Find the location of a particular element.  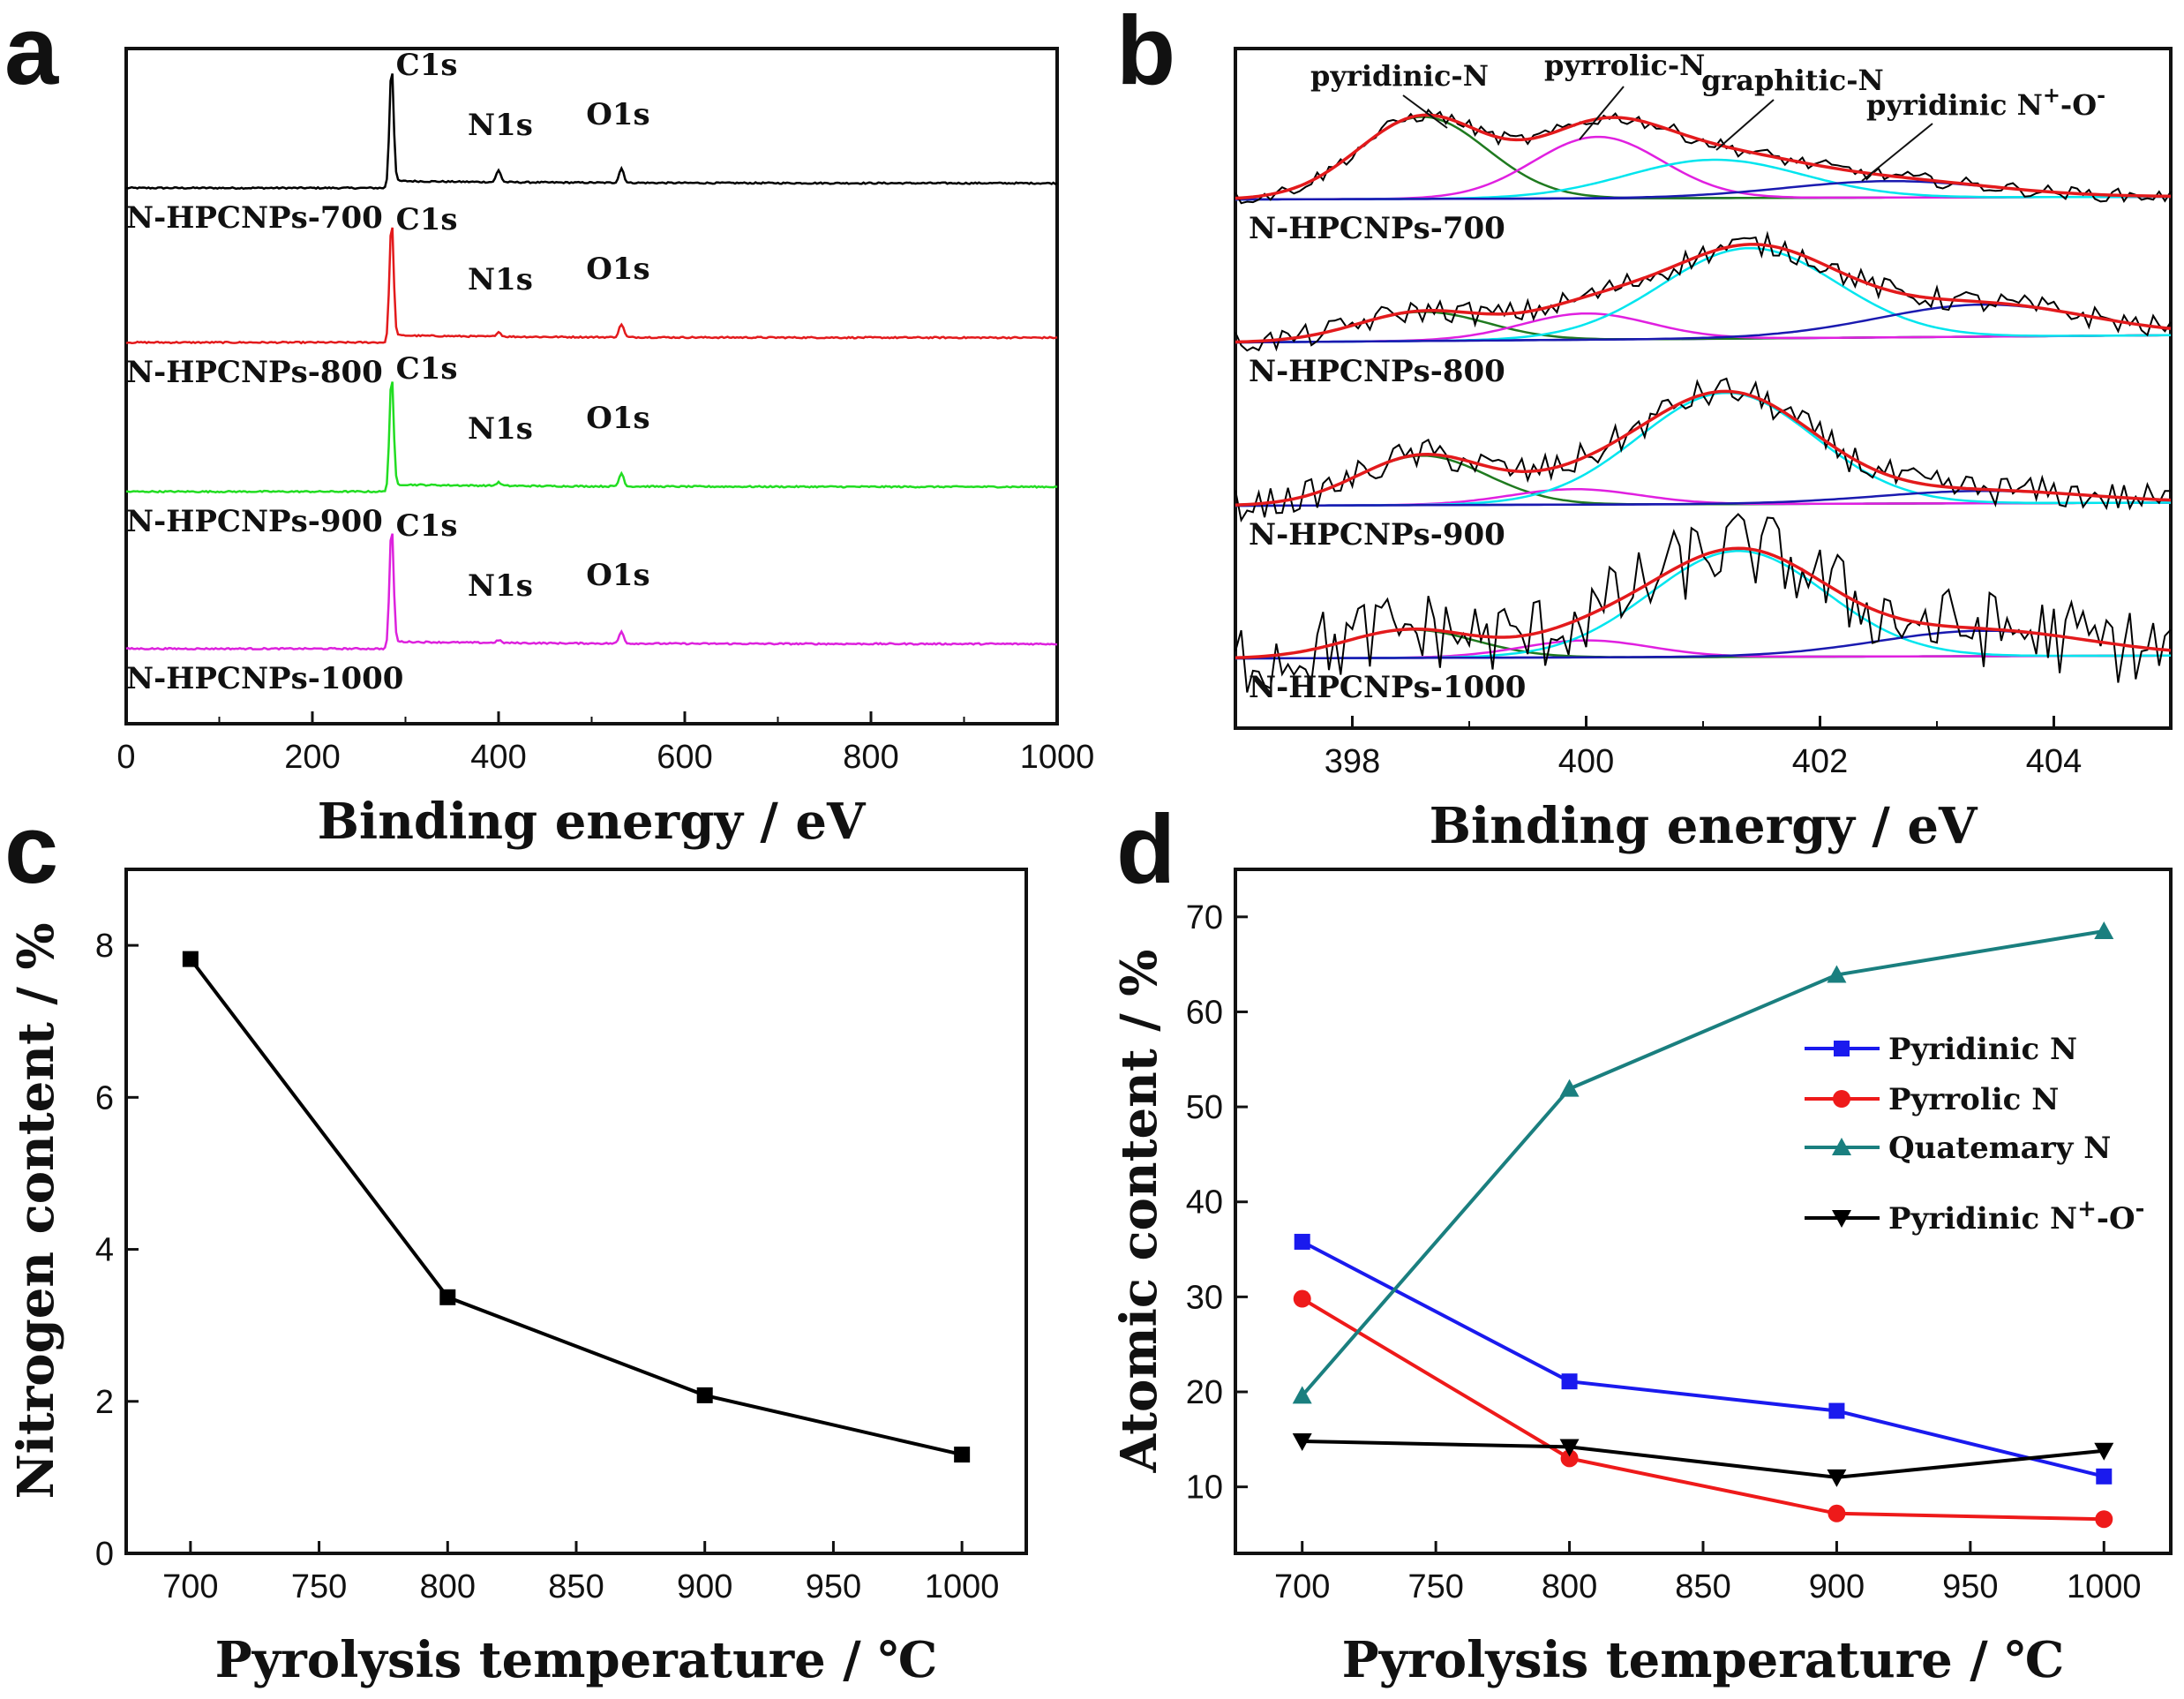

c-x-tick-label: 800 is located at coordinates (448, 1586).